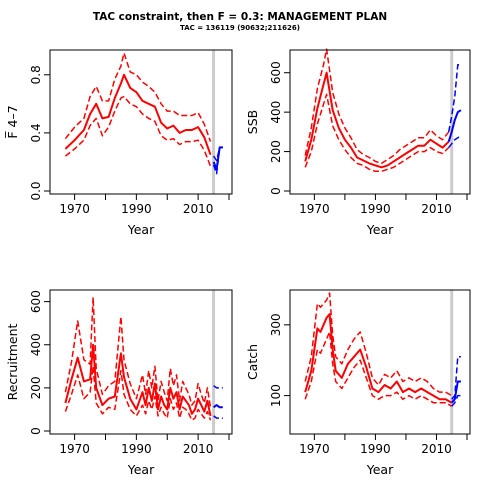 This screenshot has width=480, height=480. What do you see at coordinates (141, 229) in the screenshot?
I see `f-bar-xlabel: Year` at bounding box center [141, 229].